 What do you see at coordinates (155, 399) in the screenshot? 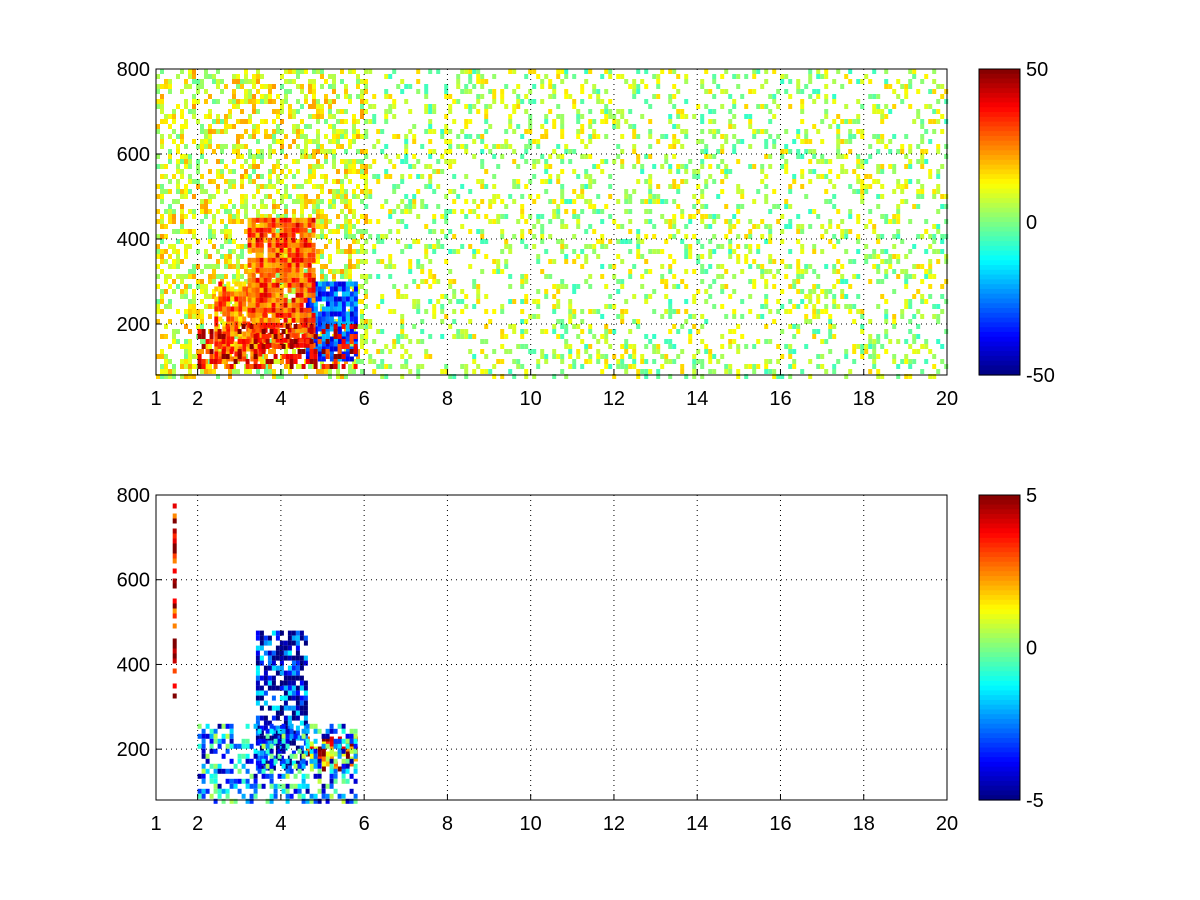
I see `x-tick-label: 1` at bounding box center [155, 399].